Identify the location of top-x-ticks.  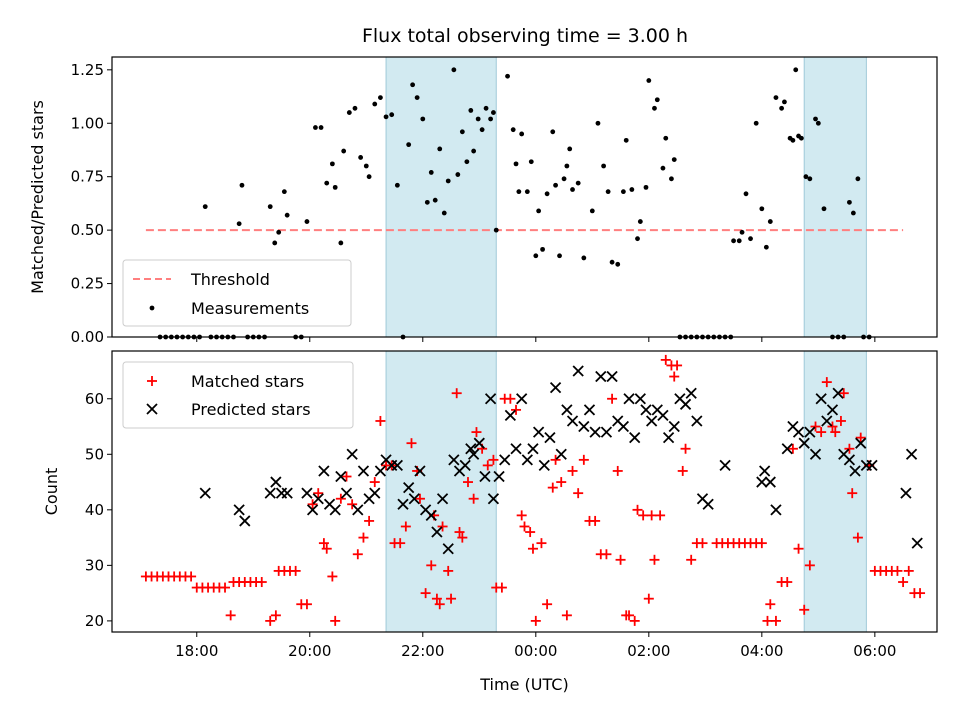
(536, 339).